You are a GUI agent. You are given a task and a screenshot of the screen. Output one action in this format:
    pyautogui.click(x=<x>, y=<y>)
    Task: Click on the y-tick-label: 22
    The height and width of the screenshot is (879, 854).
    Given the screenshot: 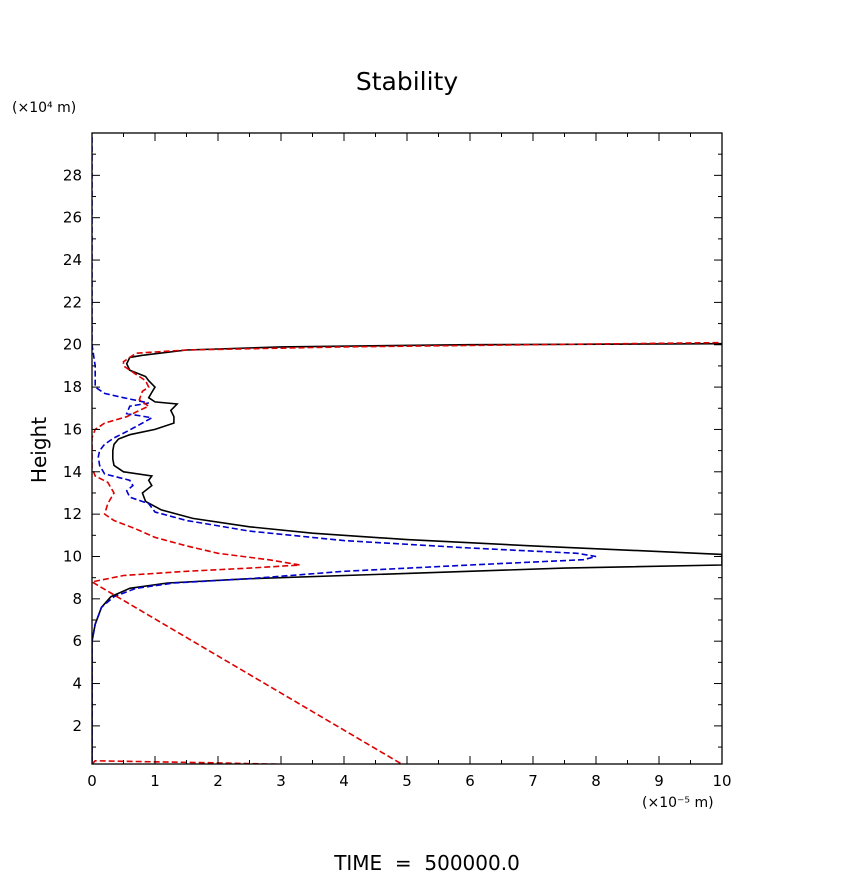 What is the action you would take?
    pyautogui.click(x=72, y=302)
    